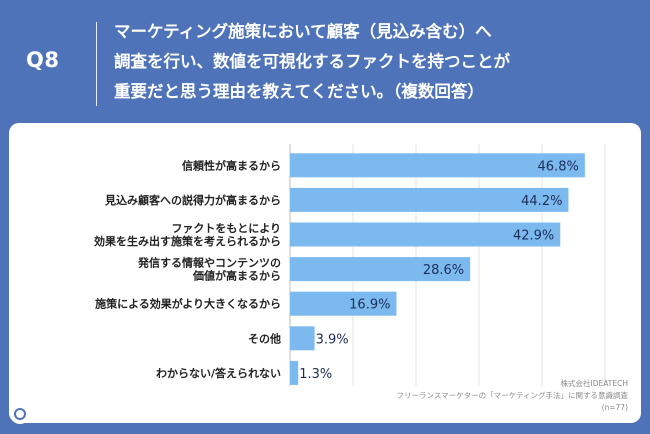  Describe the element at coordinates (187, 241) in the screenshot. I see `chart-category-label: 効果を生み出す施策を考えられるから` at that location.